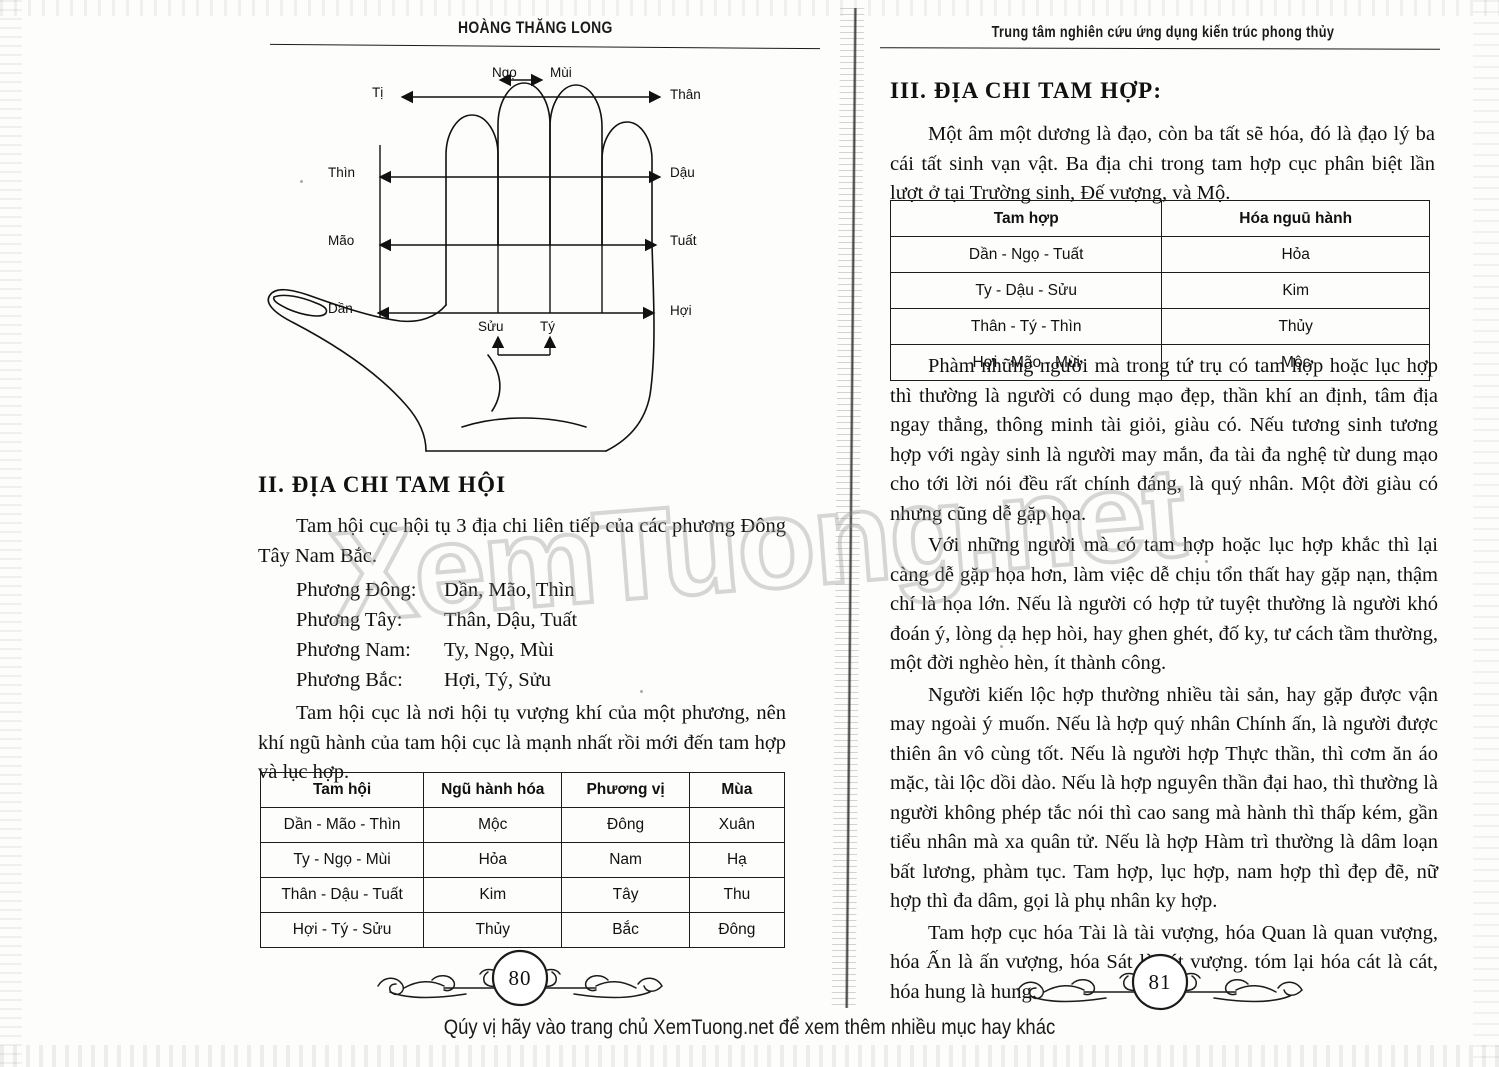 Image resolution: width=1499 pixels, height=1067 pixels. I want to click on hand-diagram-svg, so click(464, 262).